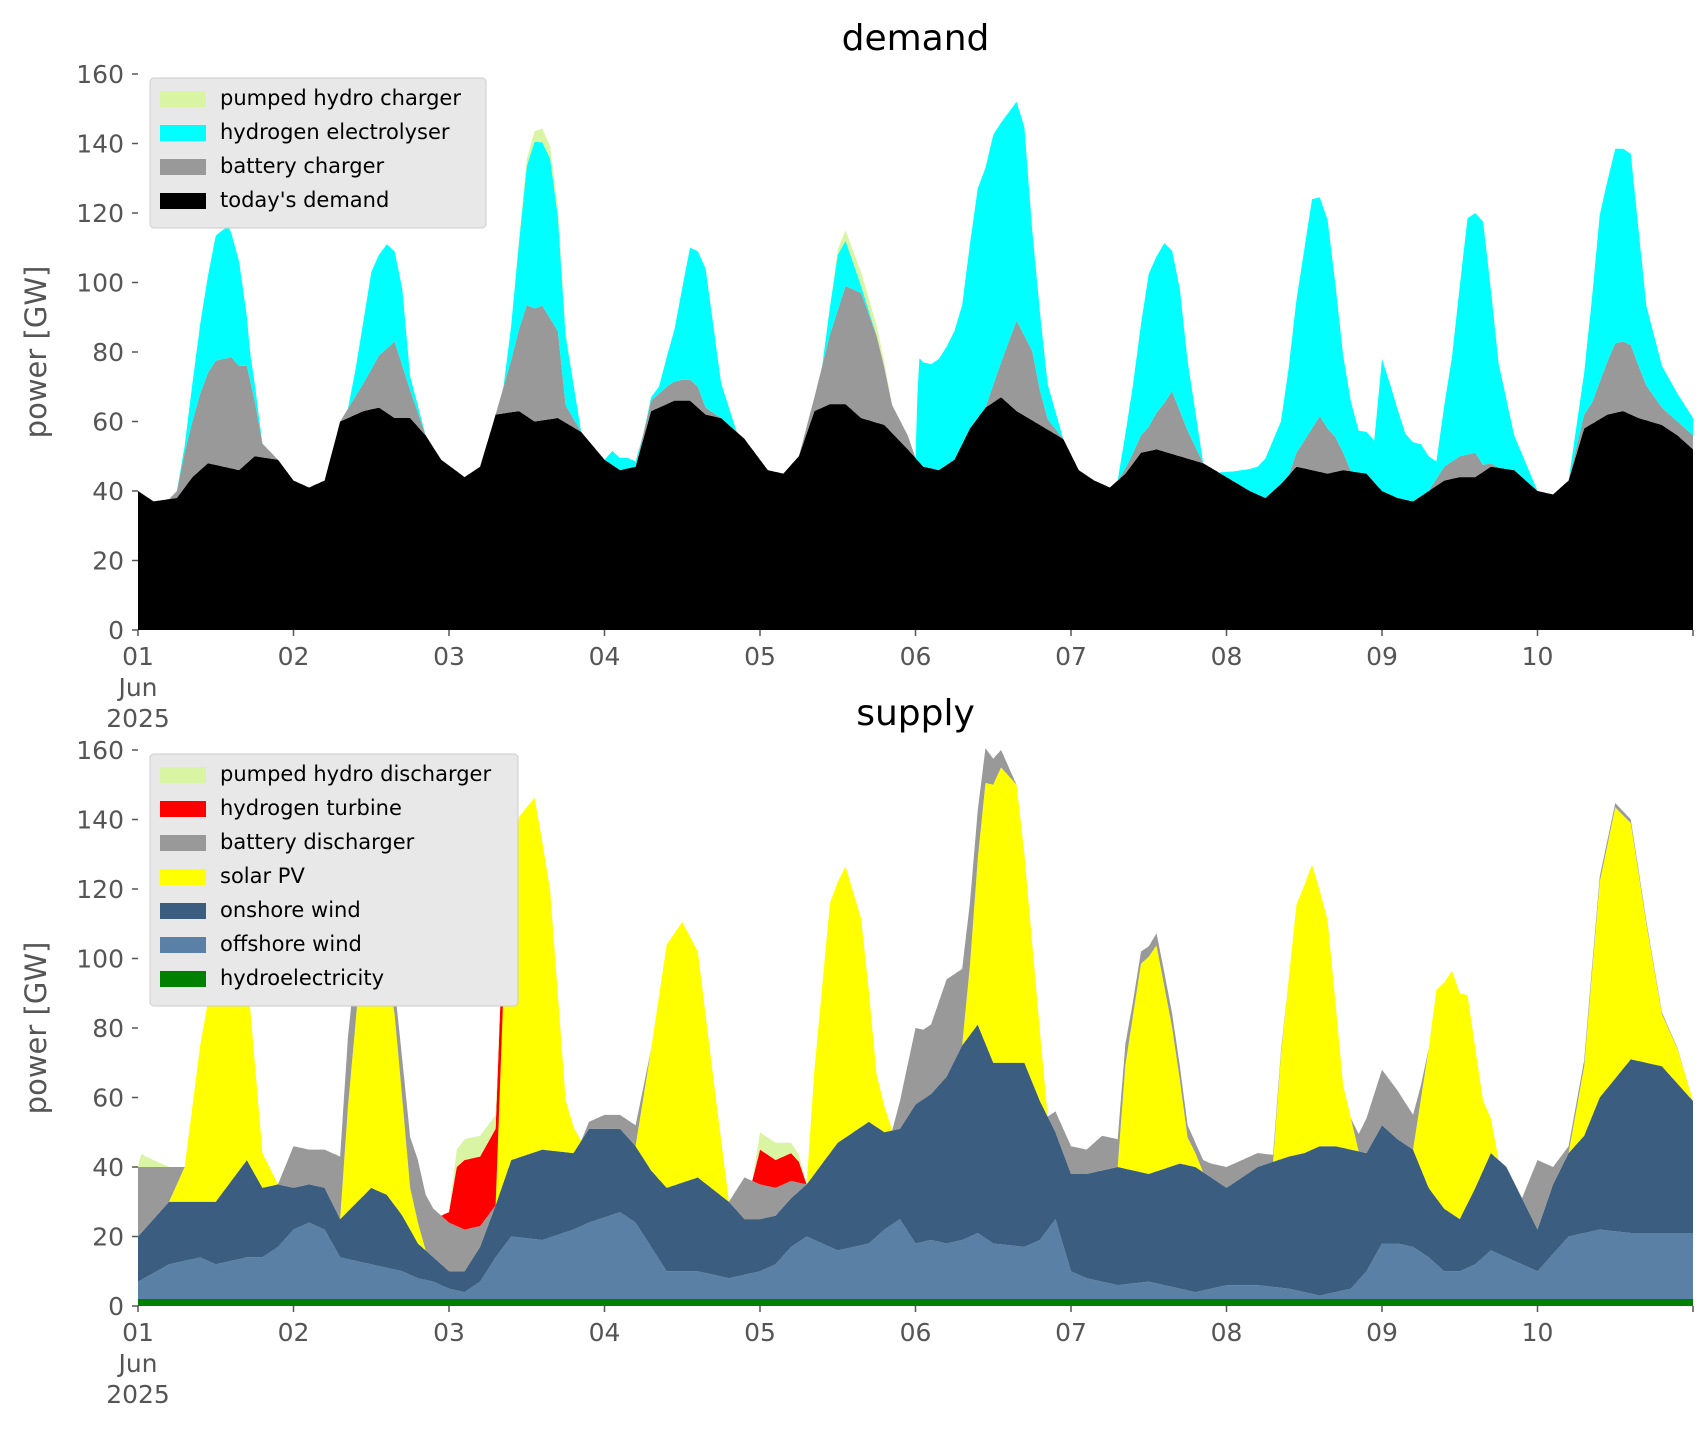 The image size is (1706, 1431). Describe the element at coordinates (290, 910) in the screenshot. I see `legend-label-onshore-wind: onshore wind` at that location.